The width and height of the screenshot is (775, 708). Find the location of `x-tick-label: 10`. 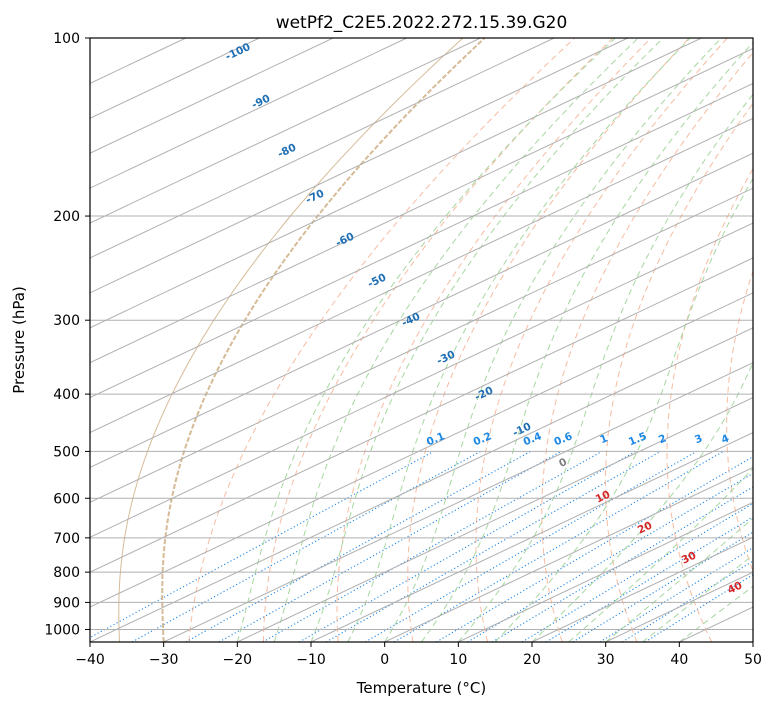

x-tick-label: 10 is located at coordinates (458, 660).